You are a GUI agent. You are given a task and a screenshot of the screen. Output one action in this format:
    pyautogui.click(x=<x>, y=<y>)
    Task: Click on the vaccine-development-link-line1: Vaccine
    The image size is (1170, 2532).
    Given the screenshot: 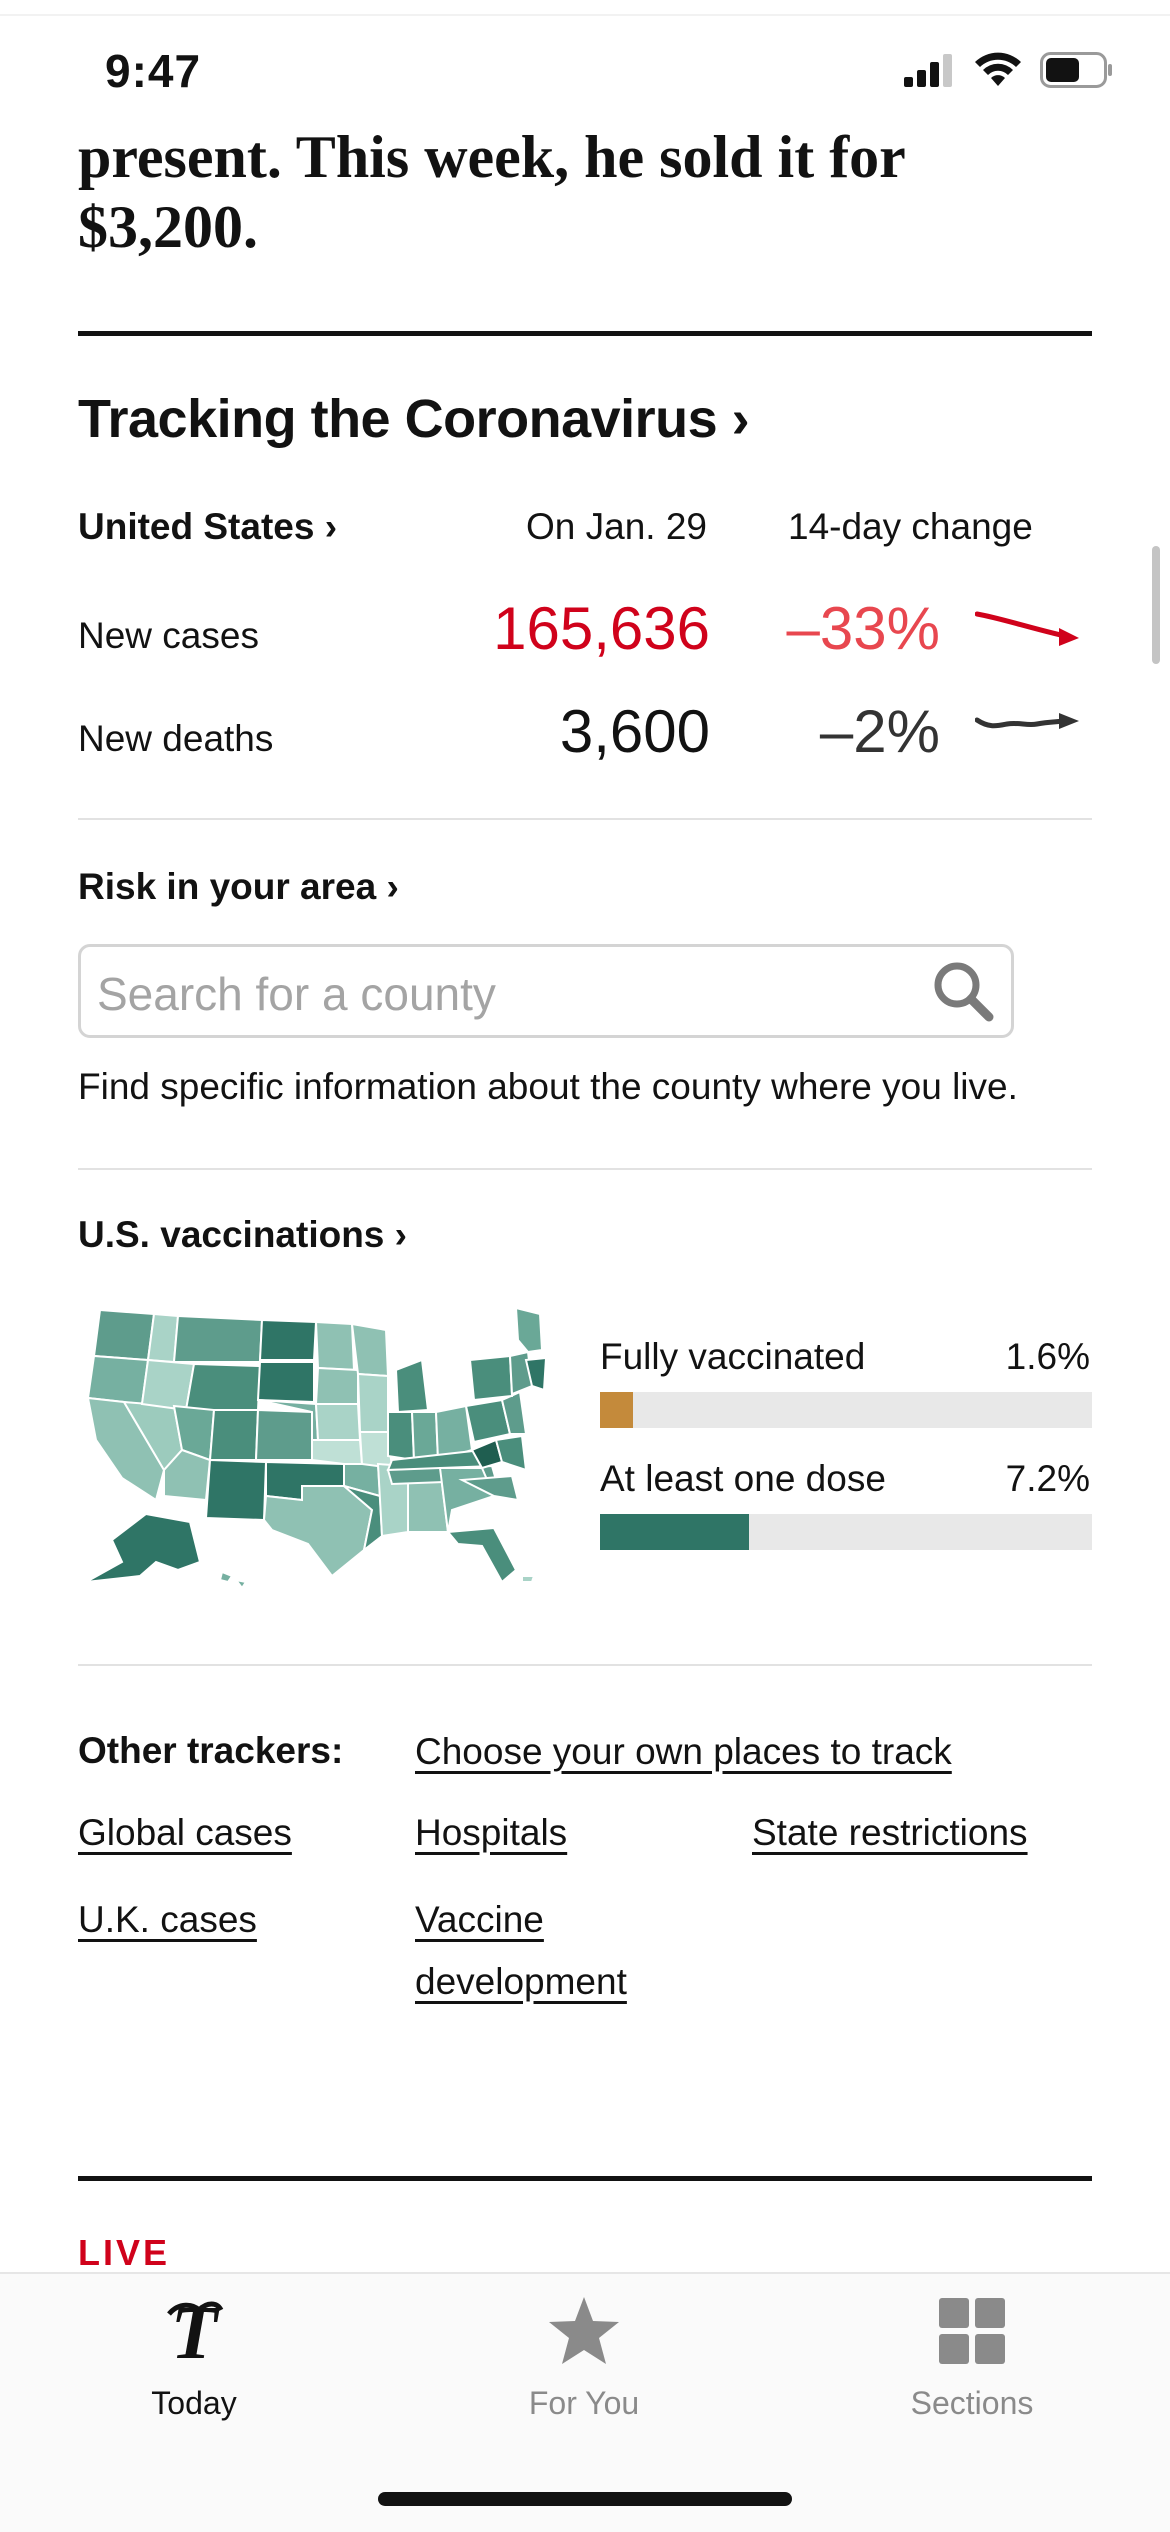 What is the action you would take?
    pyautogui.click(x=479, y=1919)
    